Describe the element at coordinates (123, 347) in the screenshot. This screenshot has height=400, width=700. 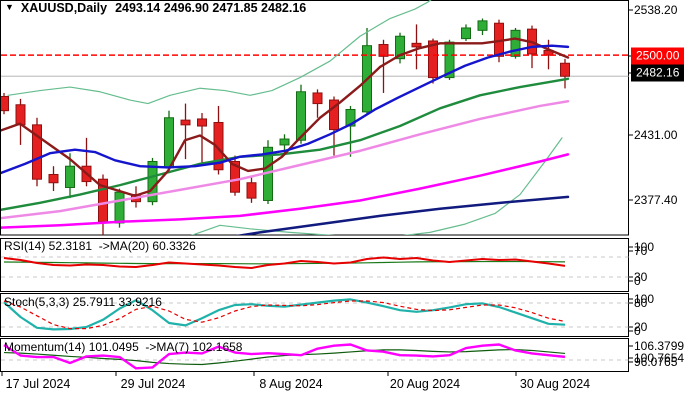
I see `momentum-indicator-label: Momentum(14) 101.0495 ->MA(7) 102.1658` at that location.